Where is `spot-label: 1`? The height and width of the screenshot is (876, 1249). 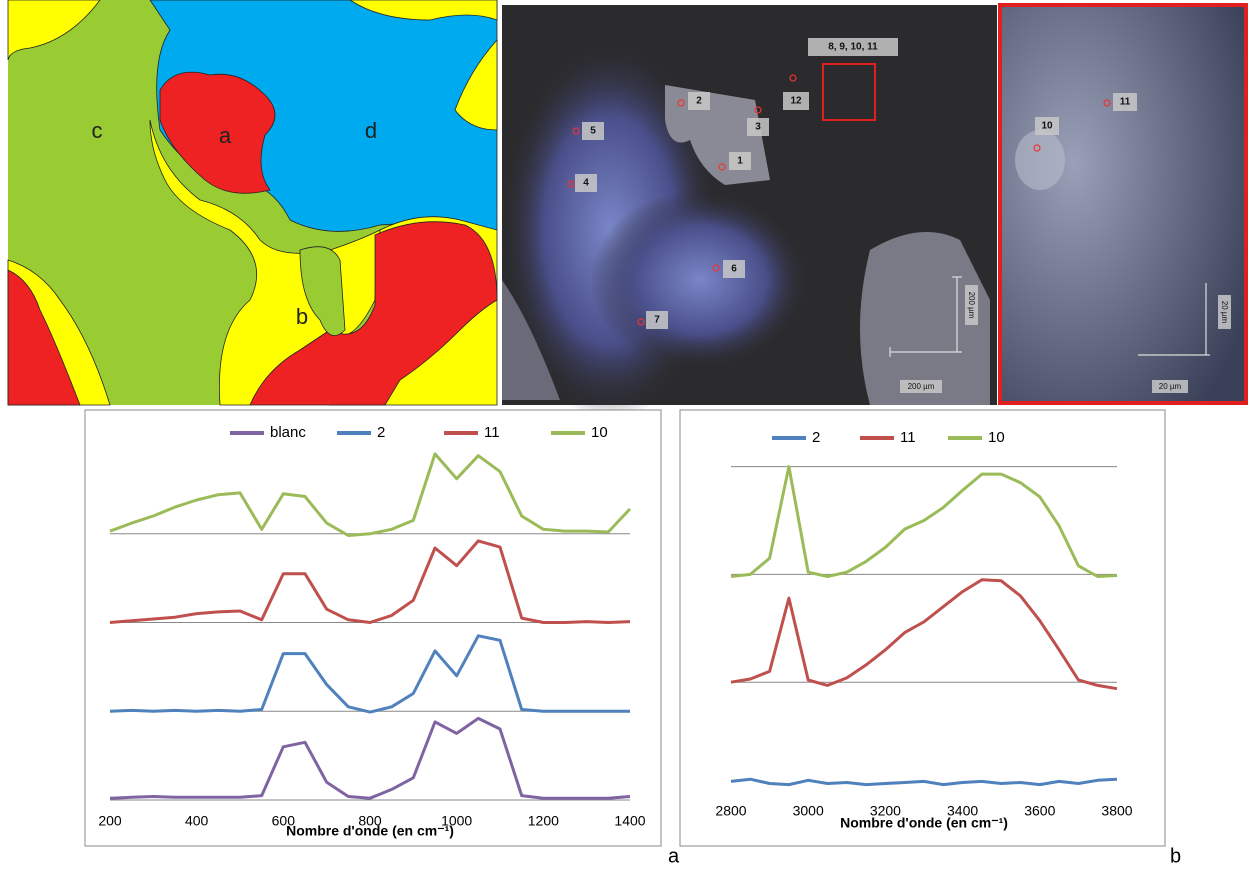
spot-label: 1 is located at coordinates (740, 161).